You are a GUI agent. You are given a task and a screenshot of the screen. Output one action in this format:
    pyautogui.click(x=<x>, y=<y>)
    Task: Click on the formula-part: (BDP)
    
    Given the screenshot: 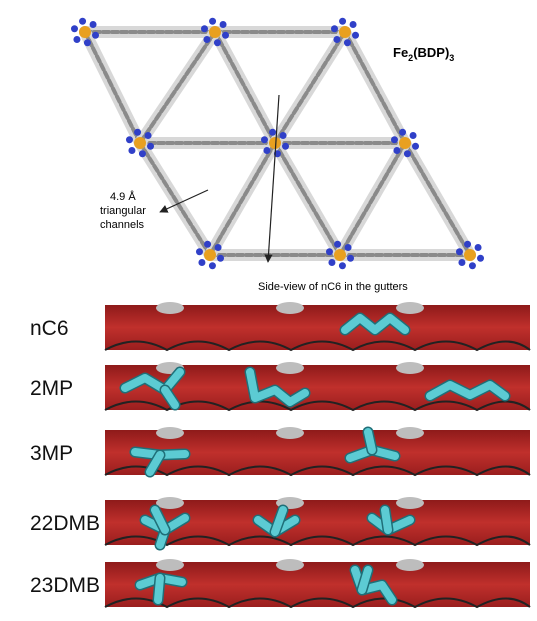 What is the action you would take?
    pyautogui.click(x=431, y=52)
    